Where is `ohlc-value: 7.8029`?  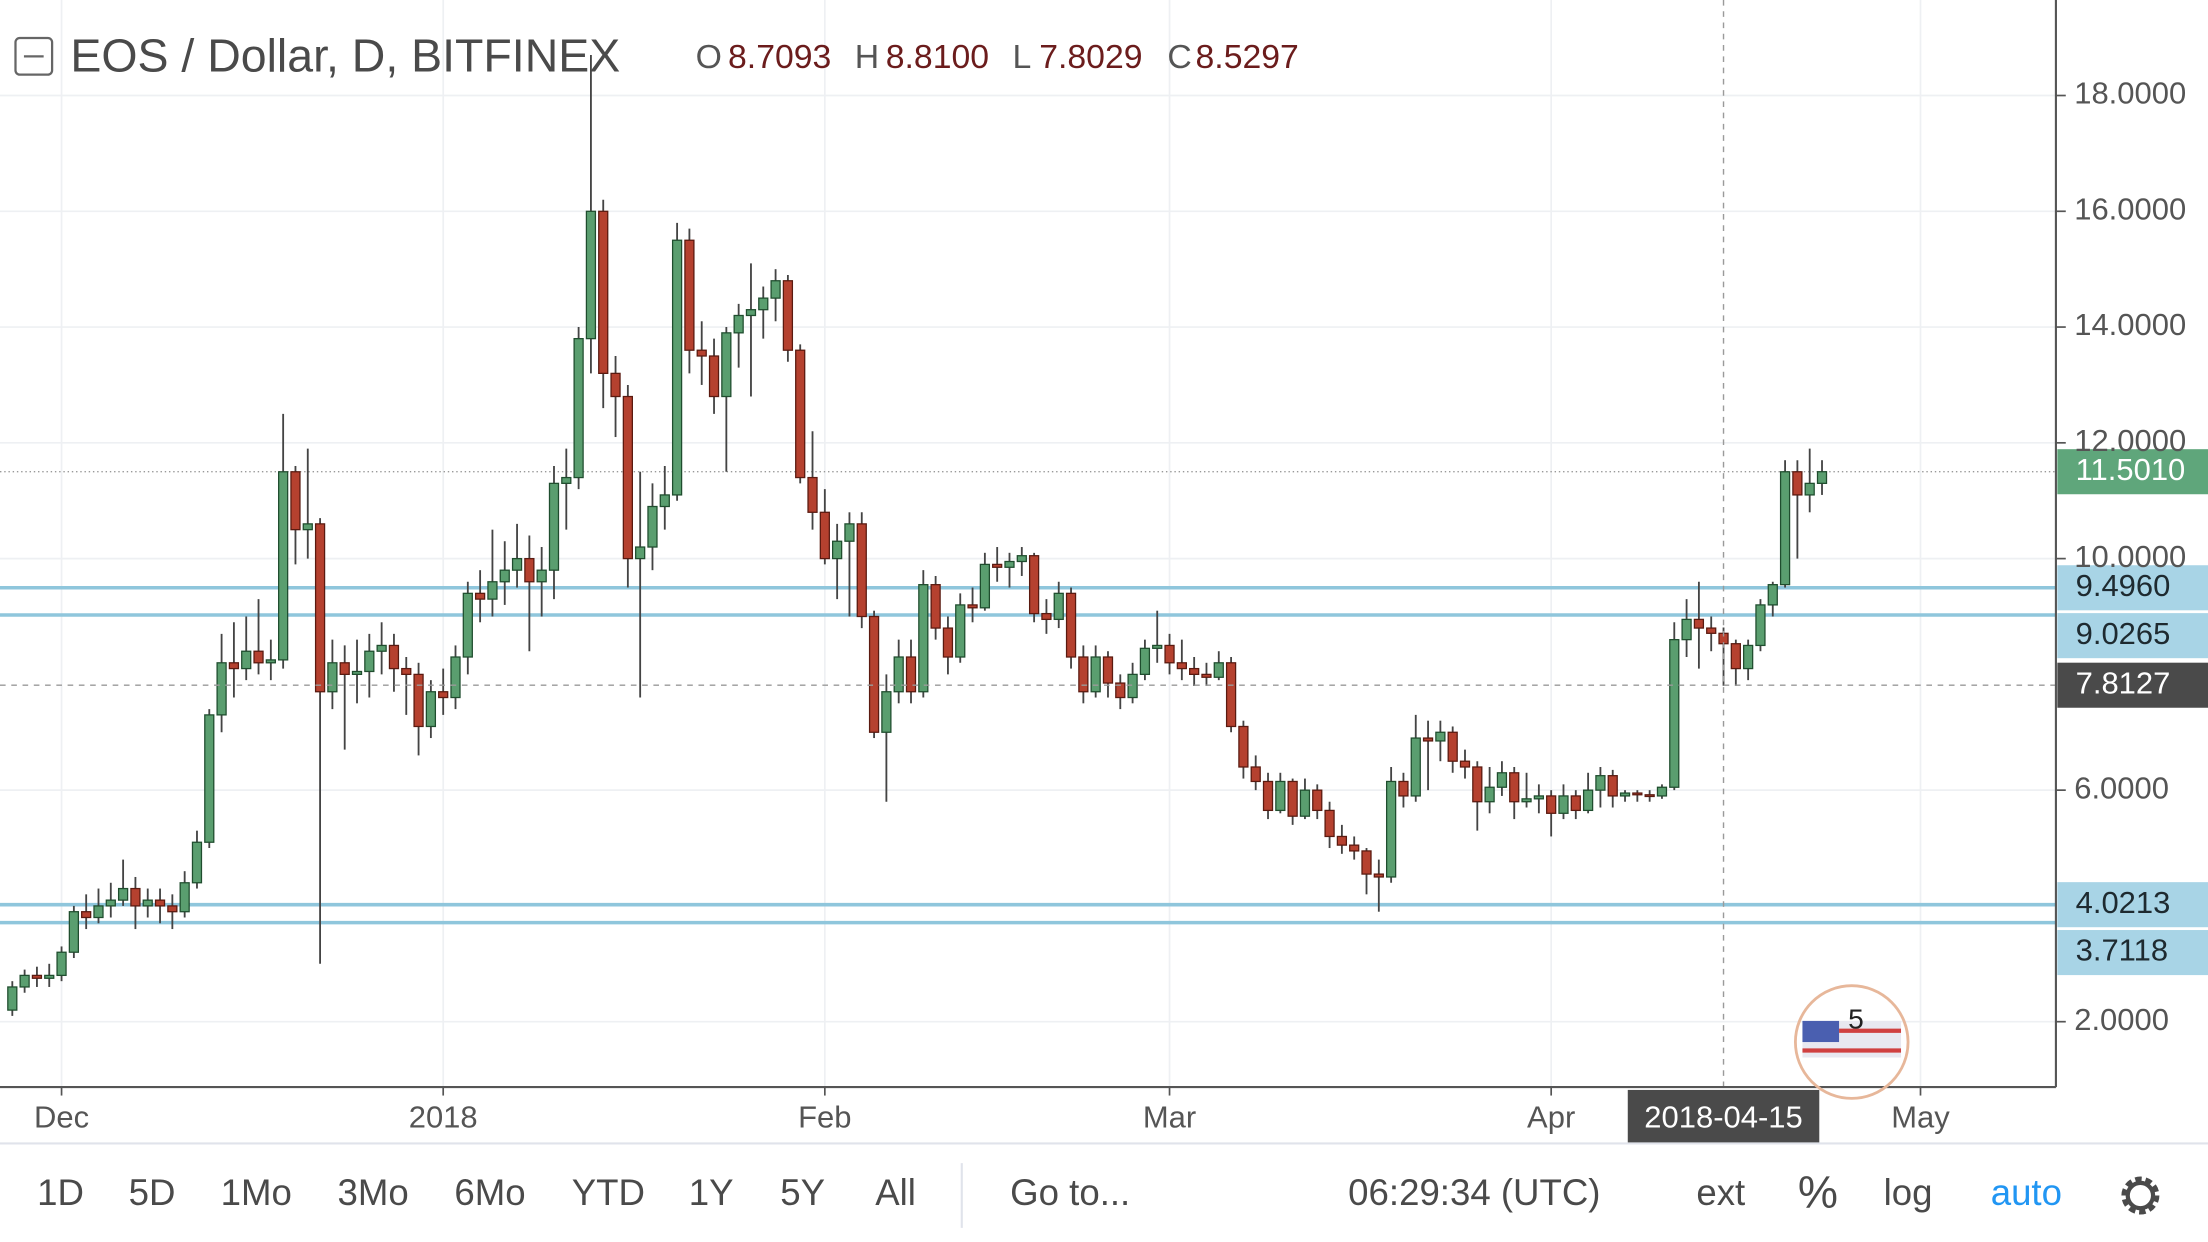 ohlc-value: 7.8029 is located at coordinates (1090, 57).